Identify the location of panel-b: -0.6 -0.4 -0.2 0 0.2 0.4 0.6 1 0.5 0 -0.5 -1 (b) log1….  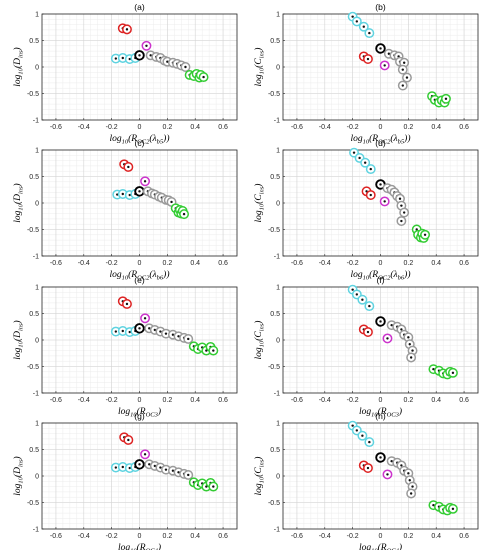
(366, 74).